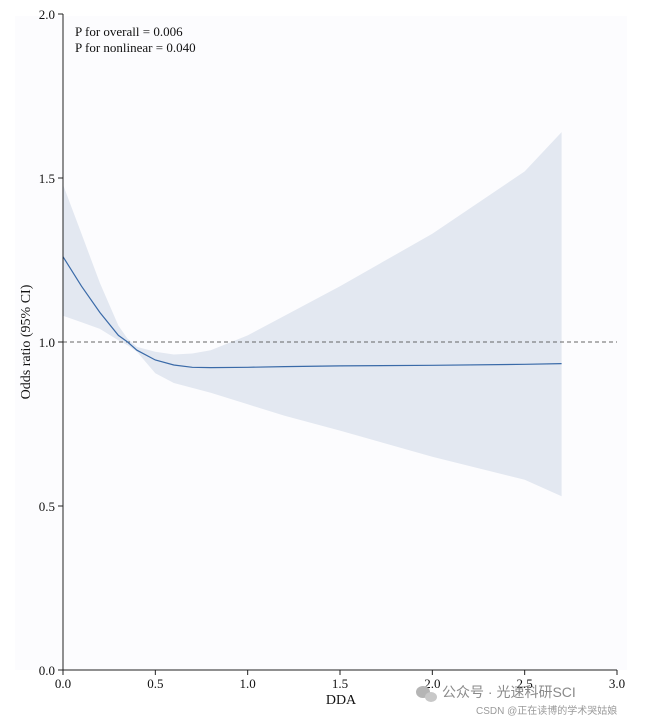 The width and height of the screenshot is (645, 721). Describe the element at coordinates (432, 683) in the screenshot. I see `x-tick-label: 2.0` at that location.